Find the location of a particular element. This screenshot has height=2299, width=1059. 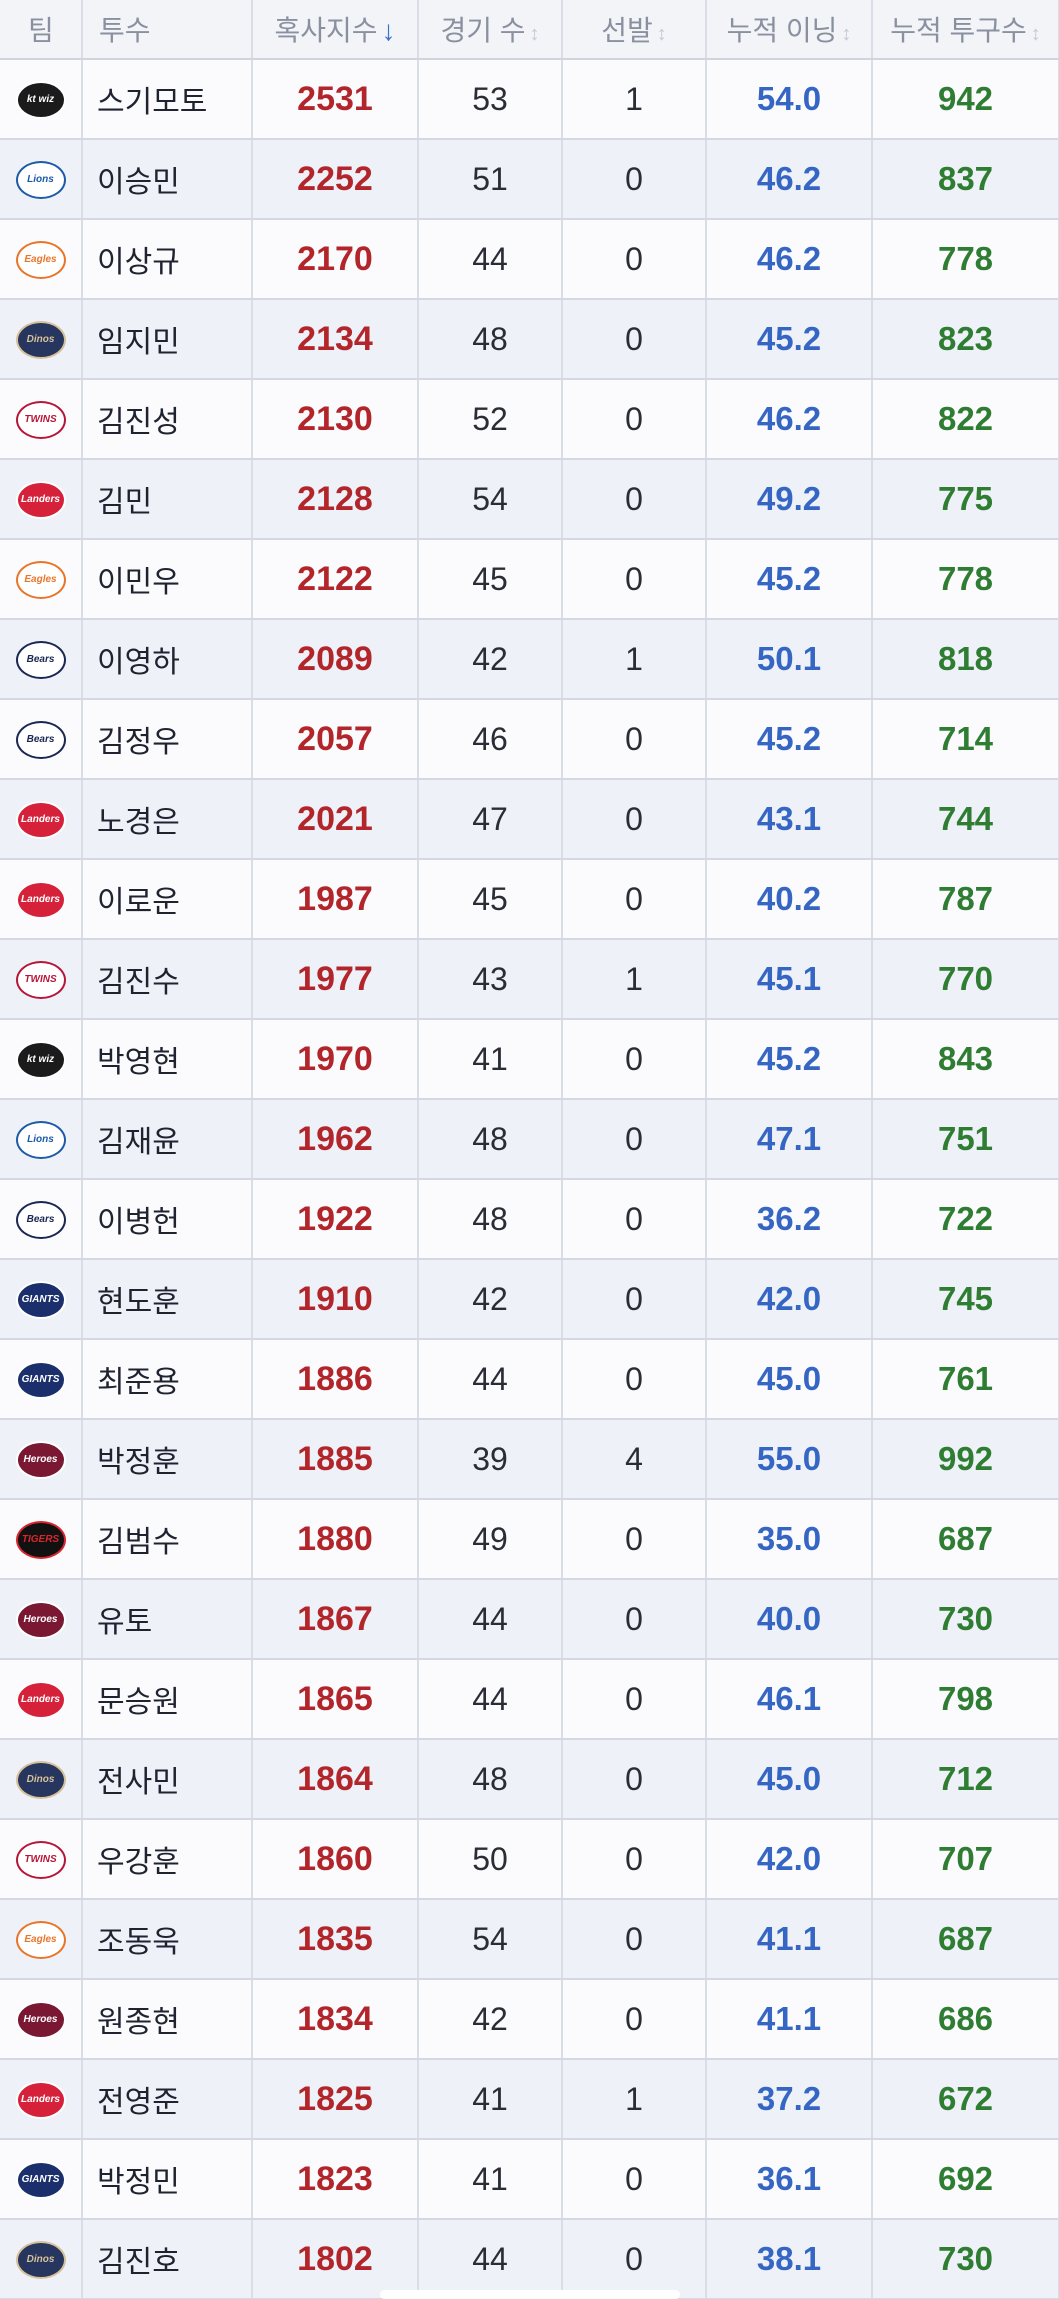

games-played: 52 is located at coordinates (490, 419).